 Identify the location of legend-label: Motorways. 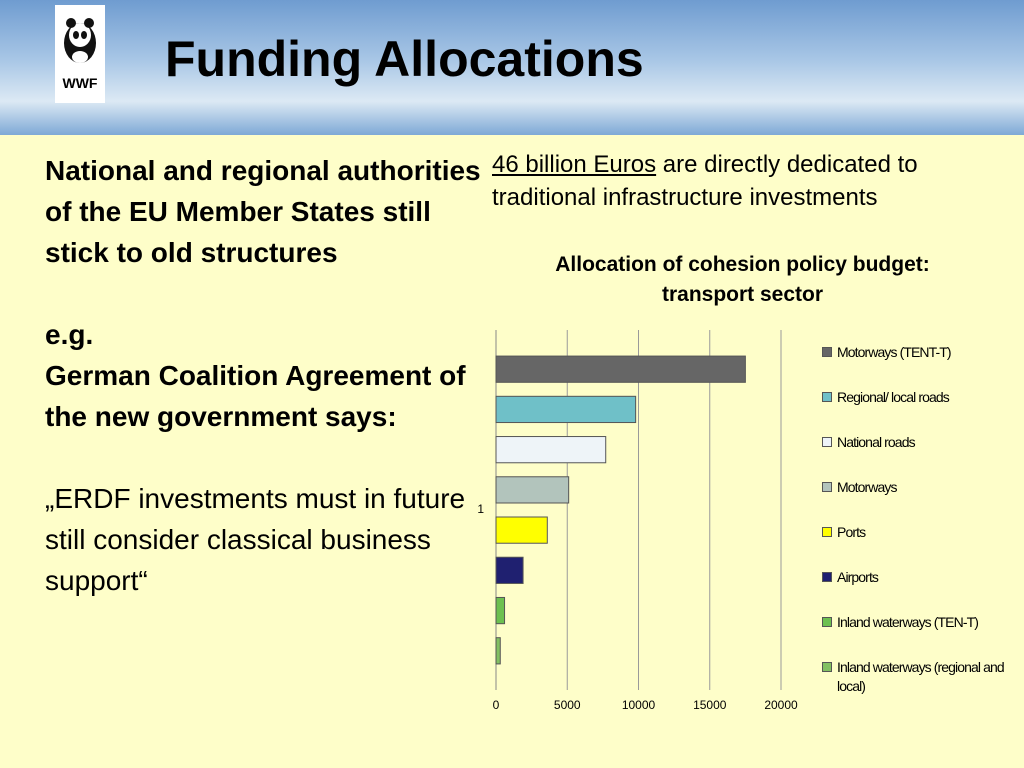
(867, 487).